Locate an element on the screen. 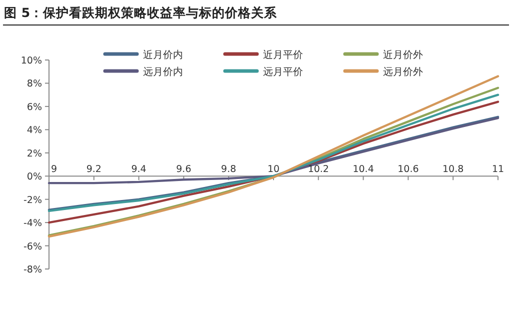 This screenshot has height=328, width=520. x-tick-label: 9.4 is located at coordinates (138, 170).